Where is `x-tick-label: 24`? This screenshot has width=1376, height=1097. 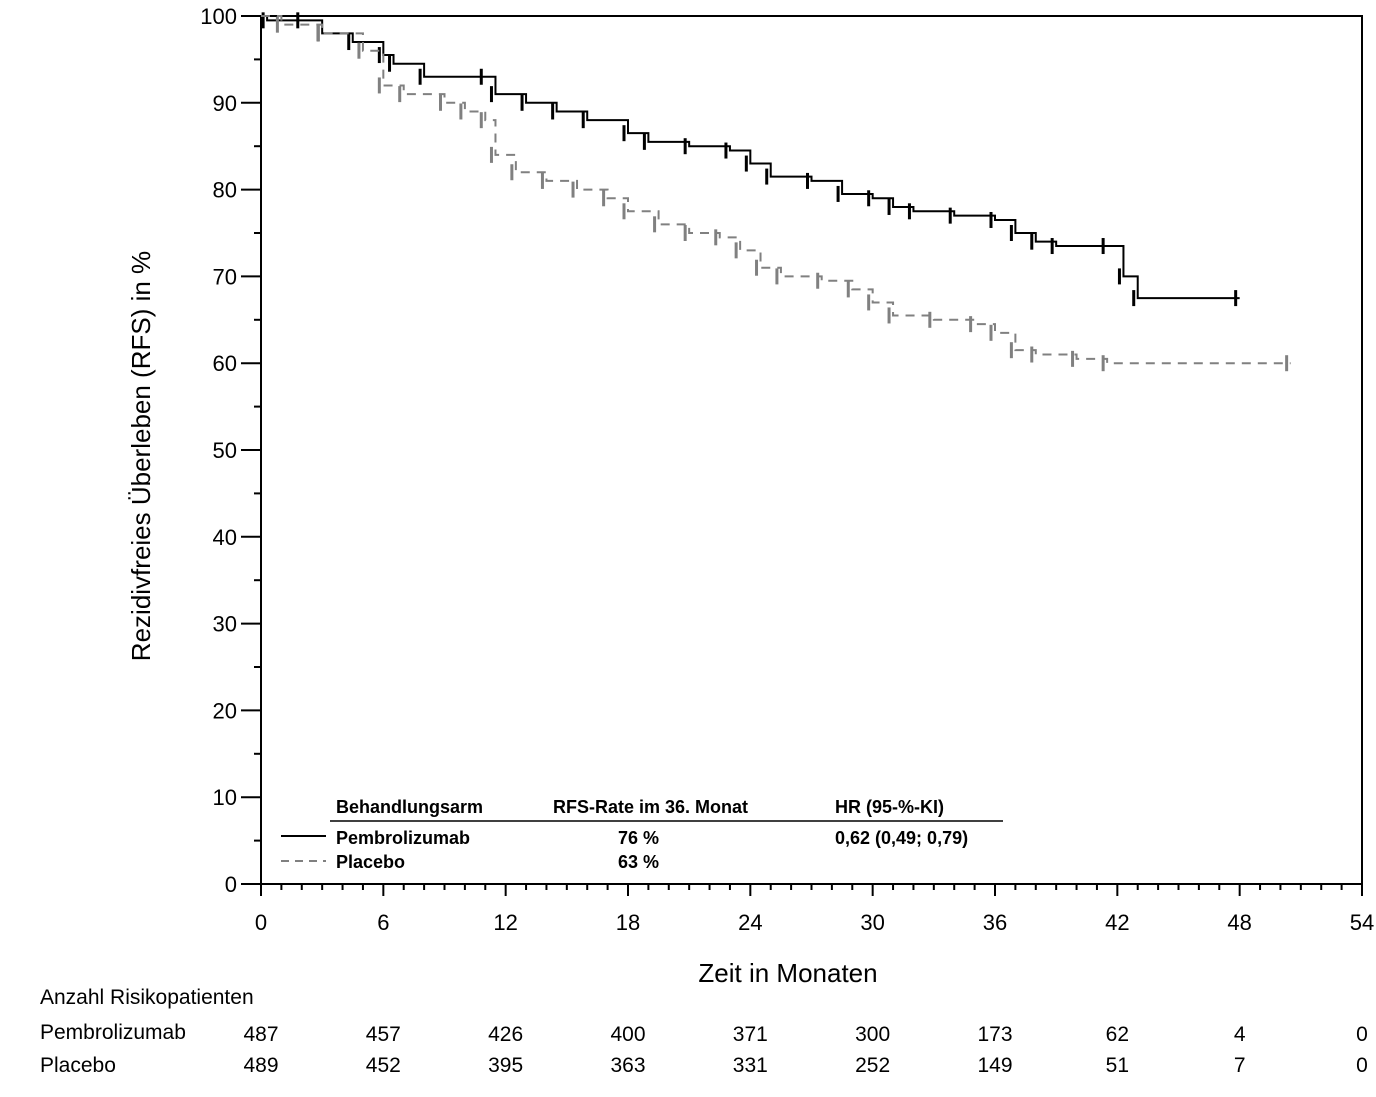 x-tick-label: 24 is located at coordinates (750, 922).